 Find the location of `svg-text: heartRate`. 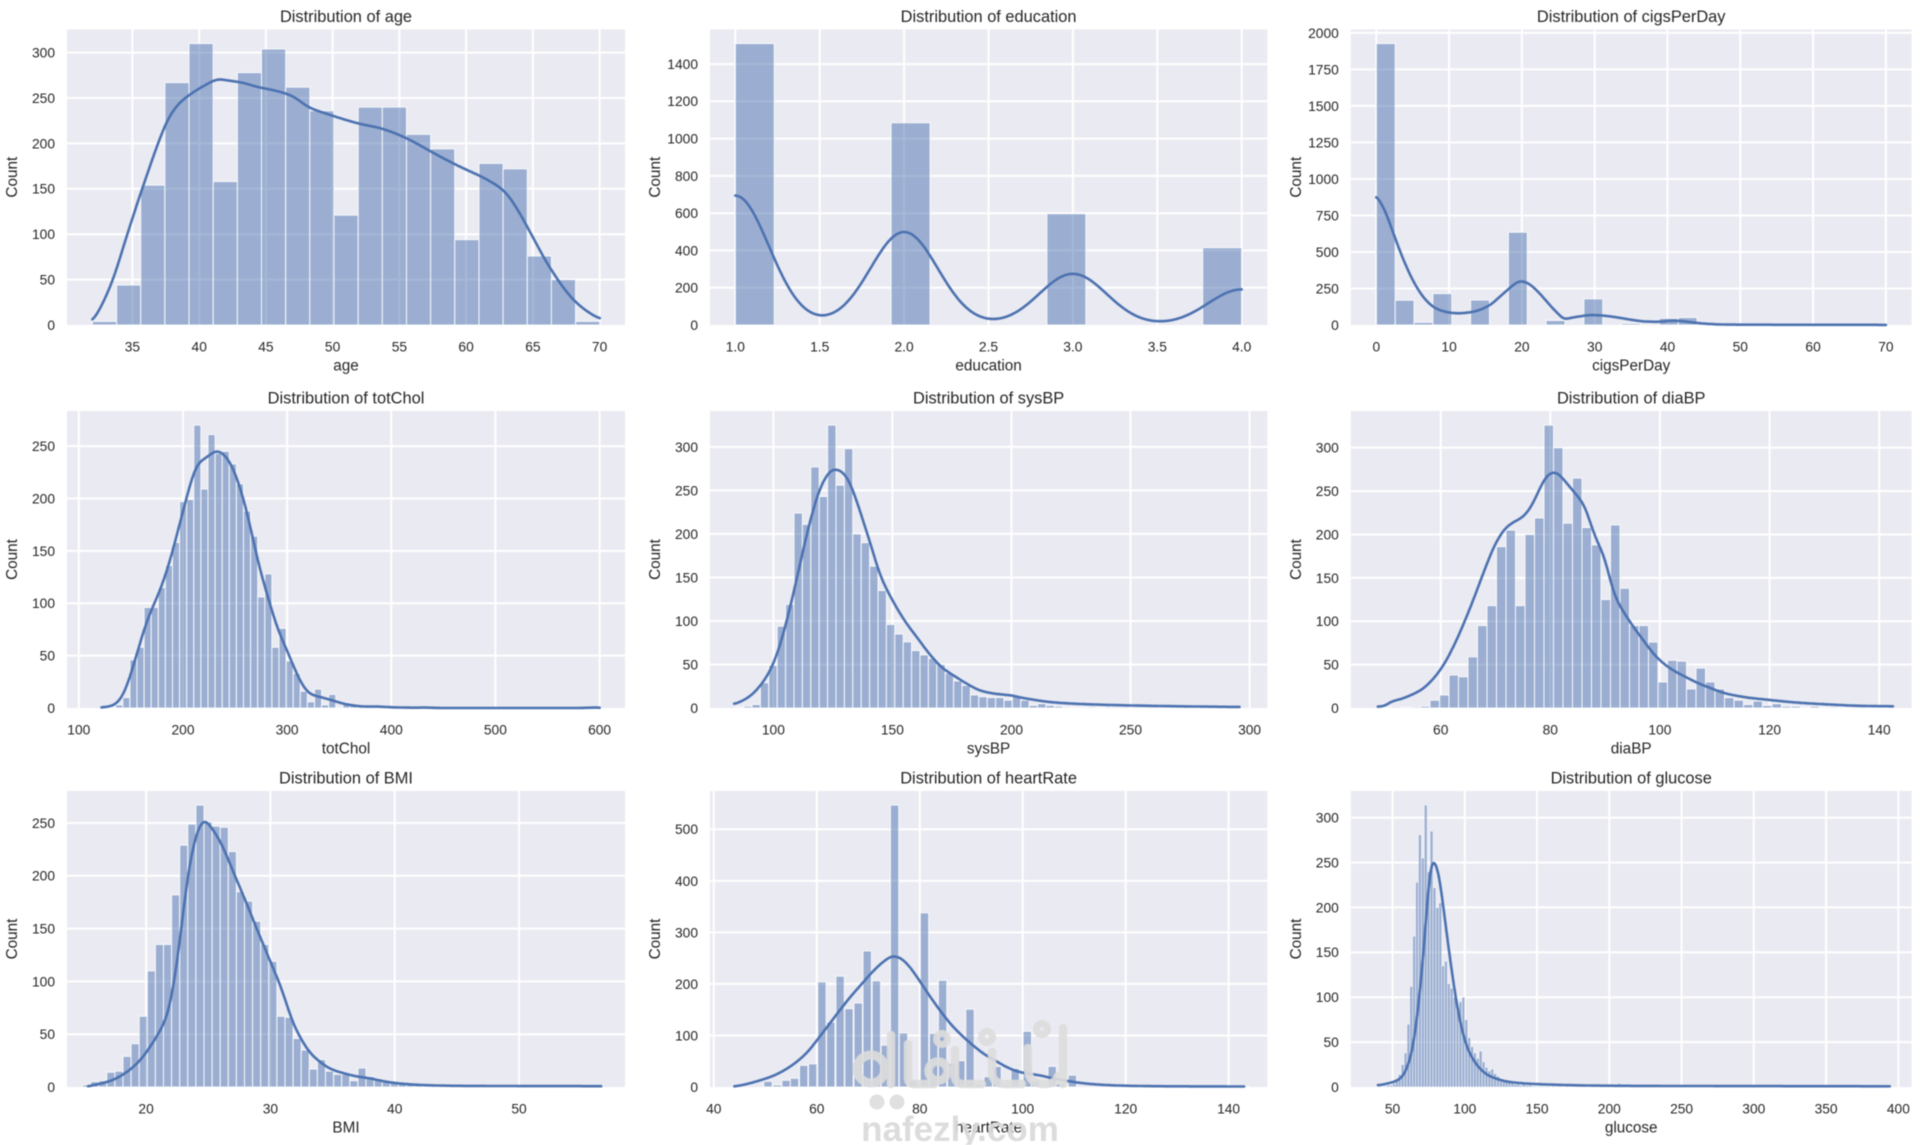

svg-text: heartRate is located at coordinates (988, 1128).